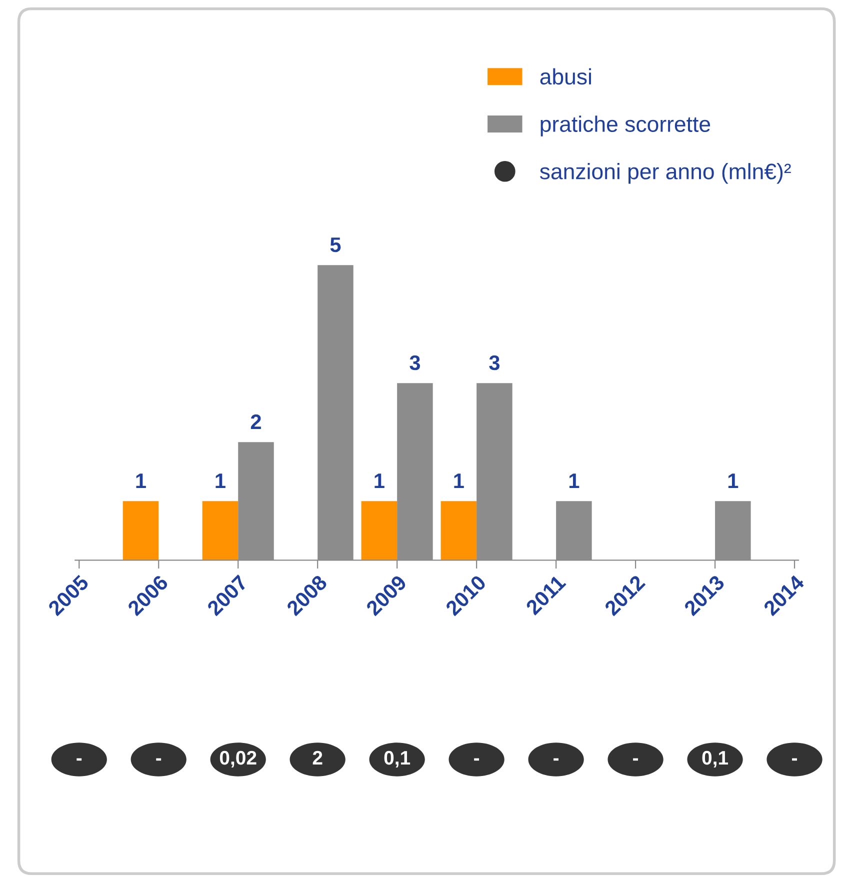 This screenshot has width=854, height=878. What do you see at coordinates (335, 245) in the screenshot?
I see `data-label: 5` at bounding box center [335, 245].